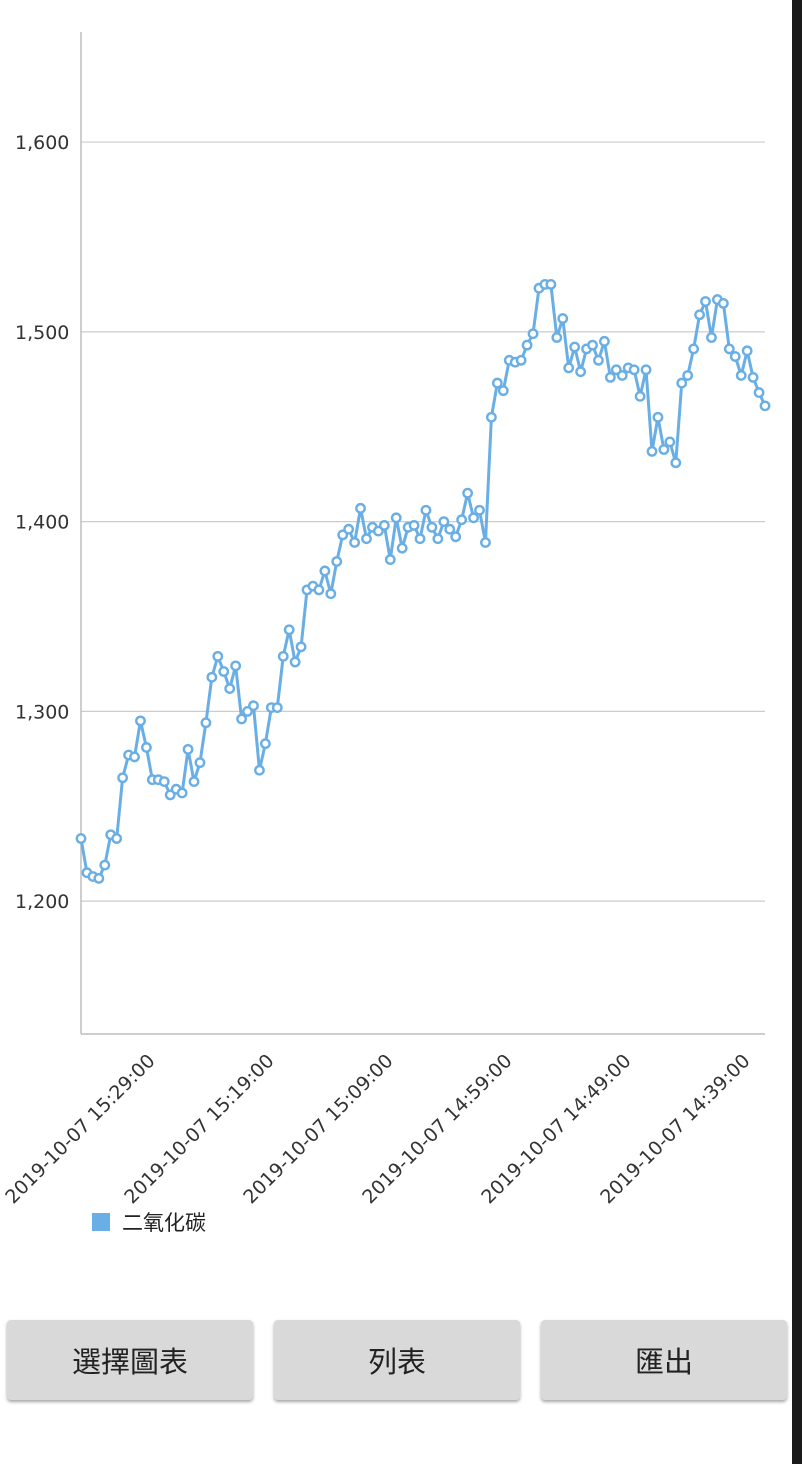 Image resolution: width=802 pixels, height=1464 pixels. What do you see at coordinates (42, 143) in the screenshot?
I see `y-tick-label: 1,600` at bounding box center [42, 143].